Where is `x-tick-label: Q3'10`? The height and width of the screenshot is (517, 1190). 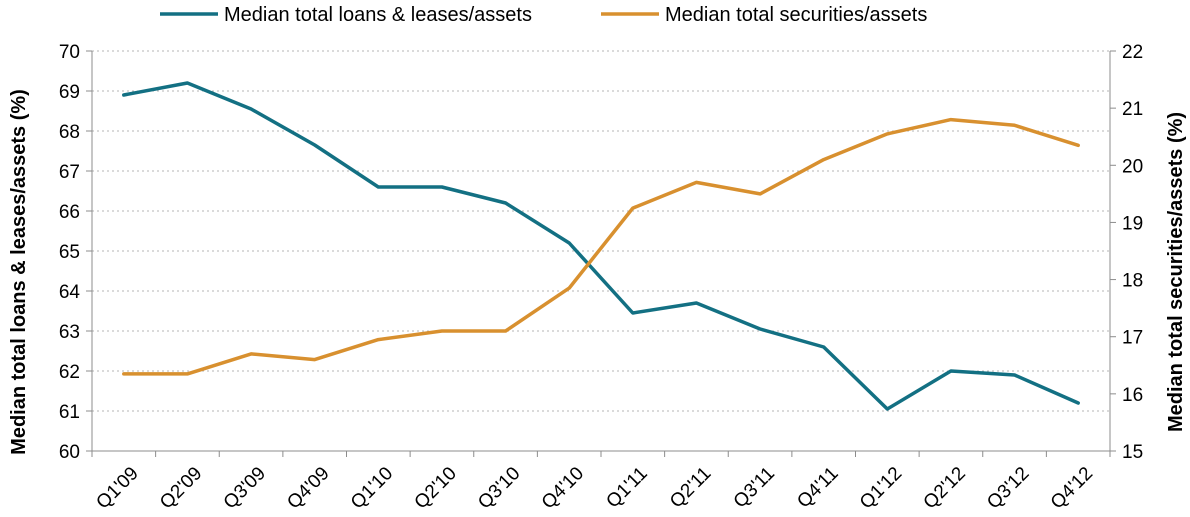 x-tick-label: Q3'10 is located at coordinates (499, 488).